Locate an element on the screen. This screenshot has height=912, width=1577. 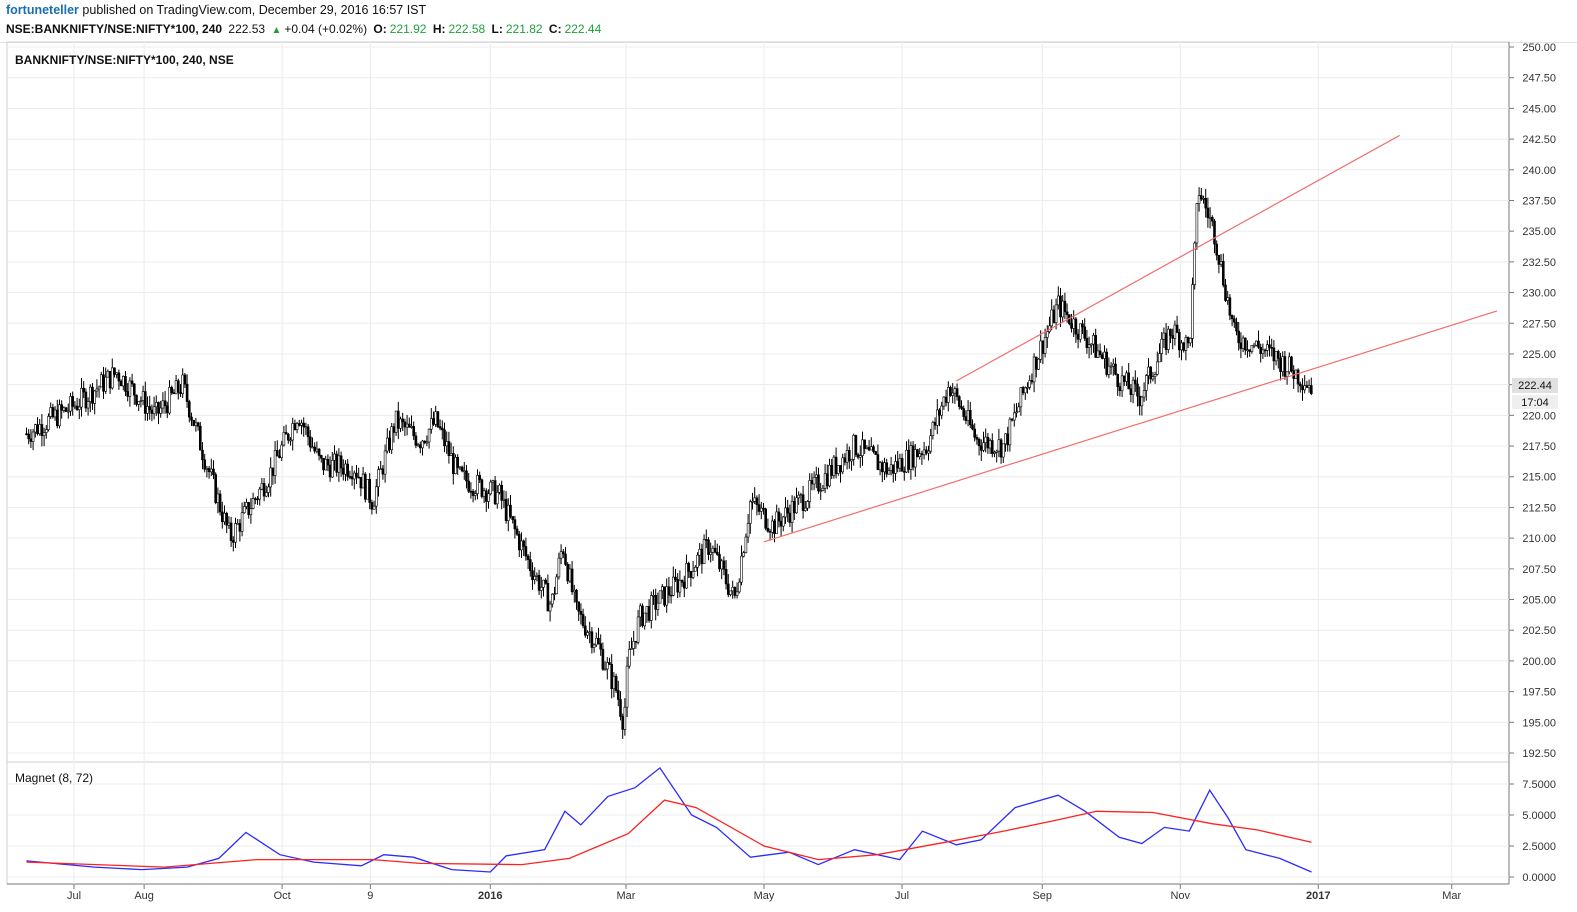
price-tick-label: 220.00 is located at coordinates (1539, 416).